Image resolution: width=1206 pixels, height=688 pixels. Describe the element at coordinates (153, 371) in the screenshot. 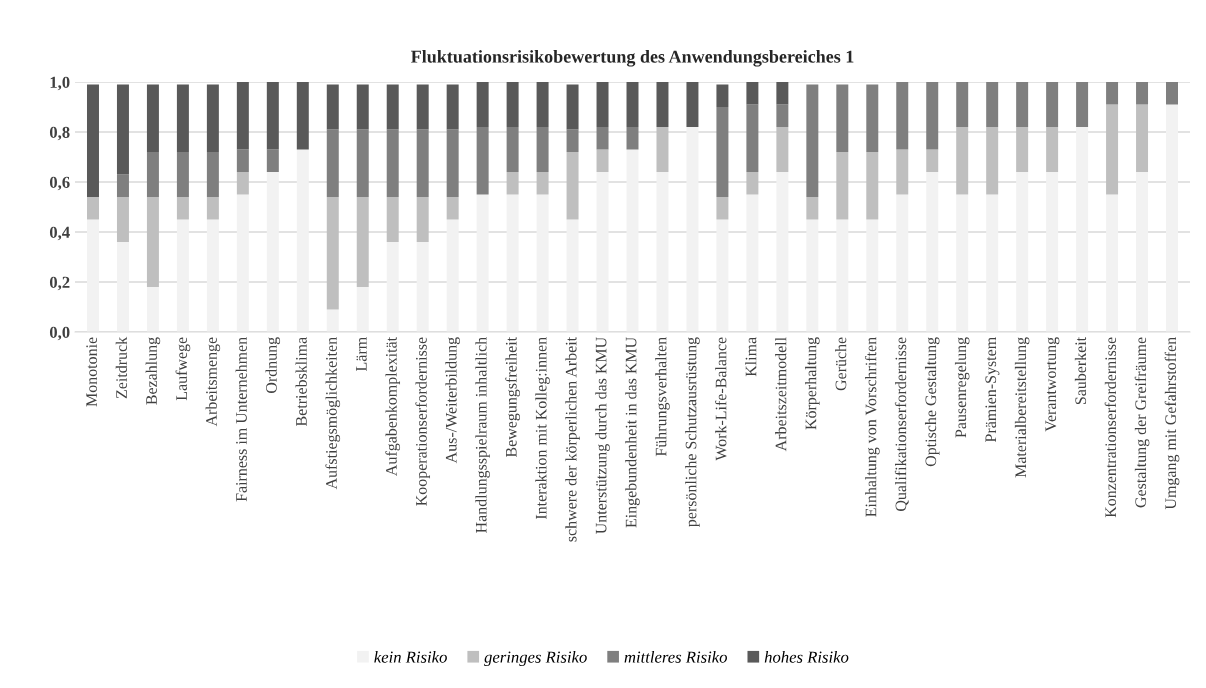

I see `x-tick-label: Bezahlung` at that location.